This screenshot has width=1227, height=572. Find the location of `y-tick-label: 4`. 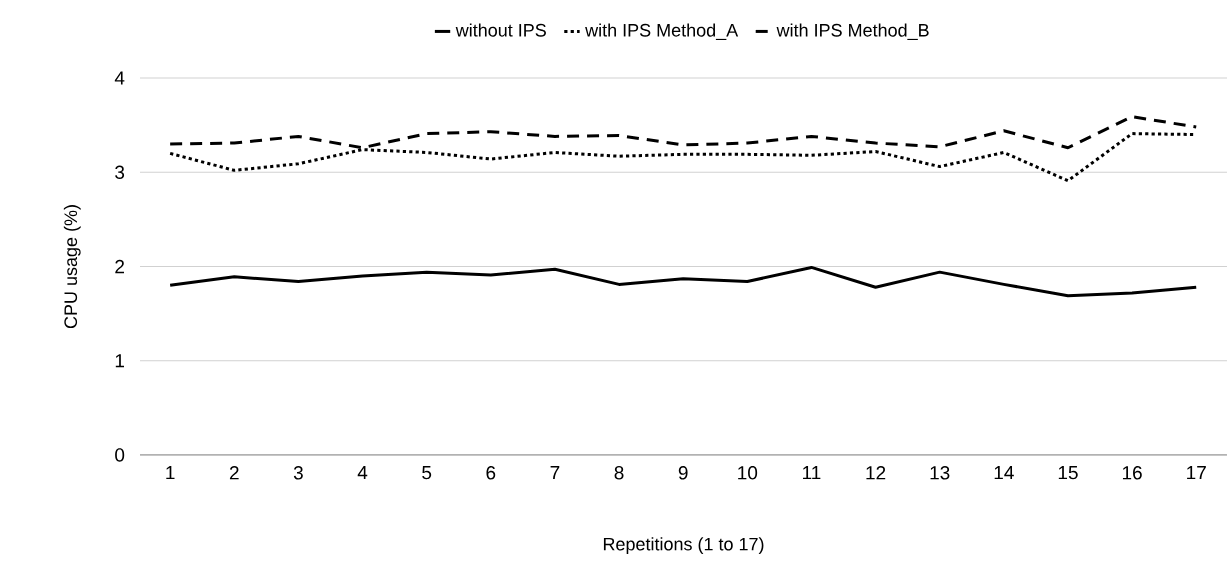

y-tick-label: 4 is located at coordinates (119, 78).